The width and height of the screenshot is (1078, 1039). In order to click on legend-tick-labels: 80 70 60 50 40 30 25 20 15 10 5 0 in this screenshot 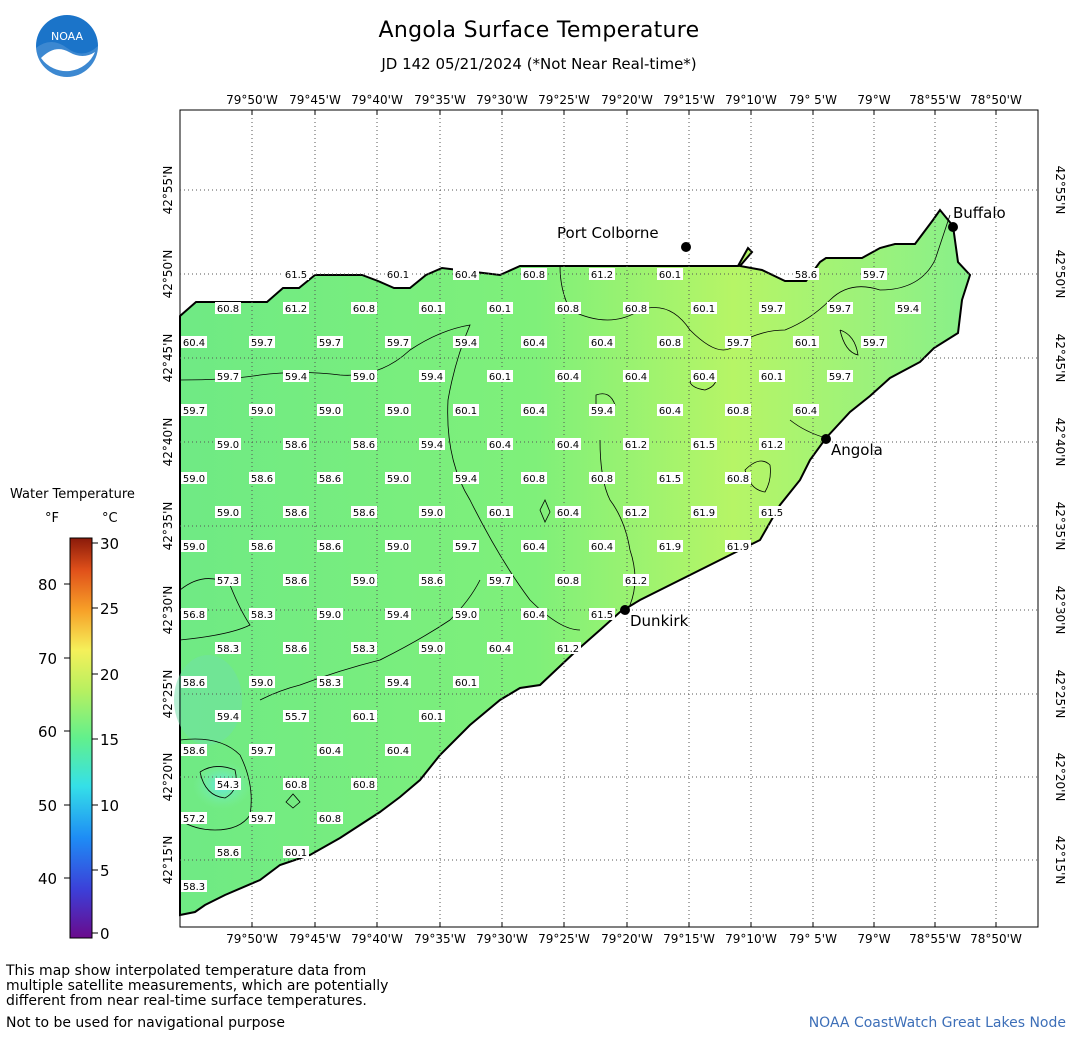, I will do `click(78, 739)`.